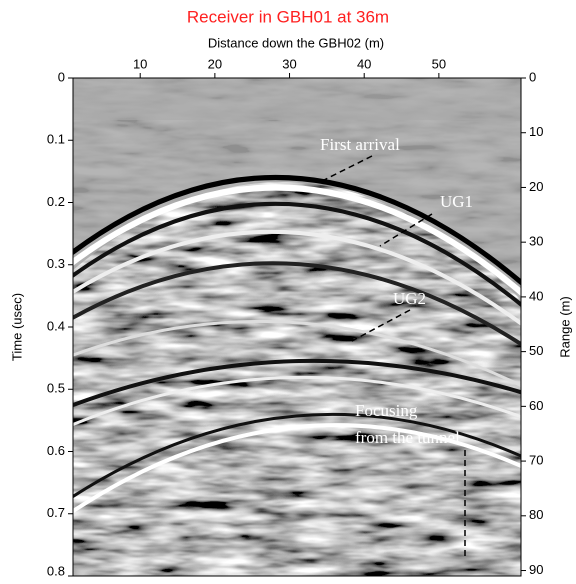  I want to click on y-tick-label: 0, so click(61, 76).